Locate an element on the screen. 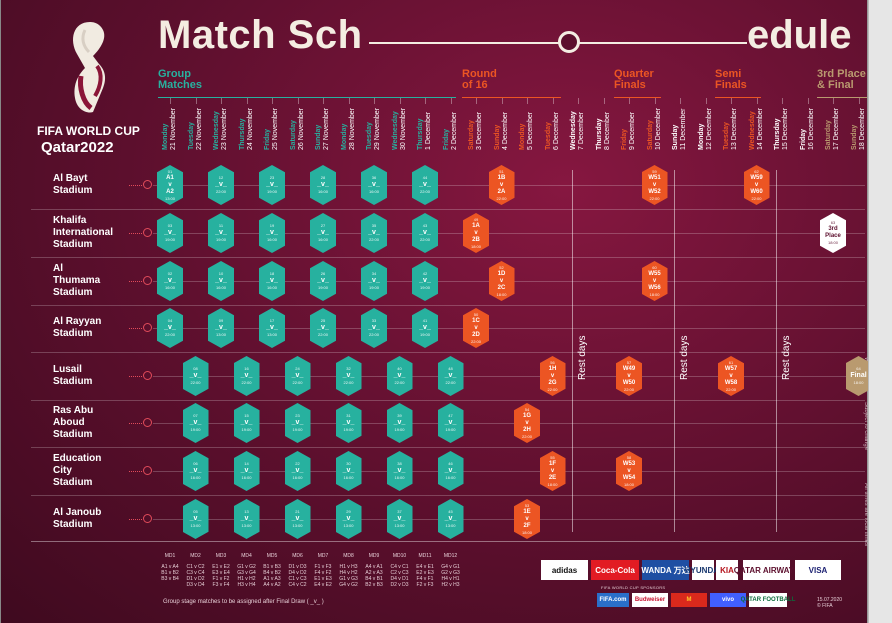 This screenshot has width=892, height=623. match-hexagon: 64 Final 18:00 is located at coordinates (858, 376).